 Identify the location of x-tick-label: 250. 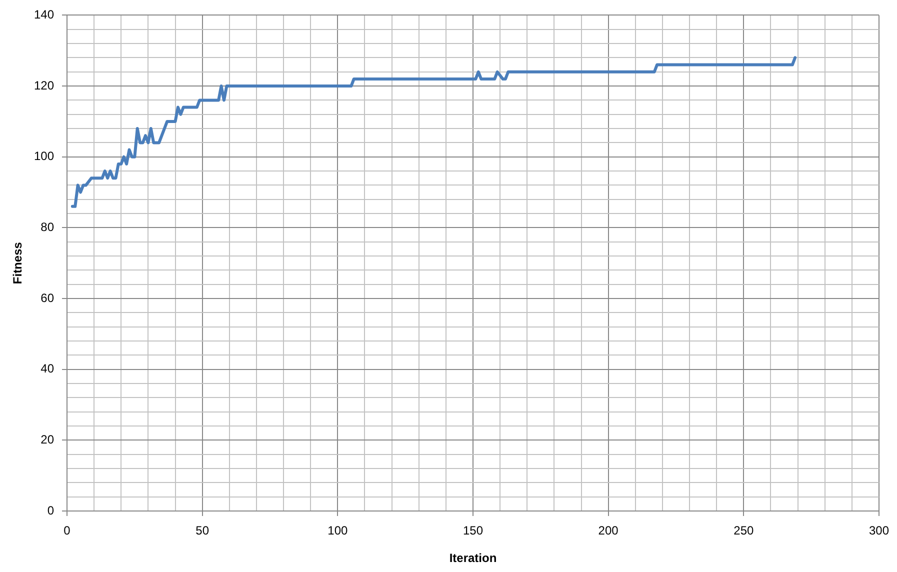
(744, 531).